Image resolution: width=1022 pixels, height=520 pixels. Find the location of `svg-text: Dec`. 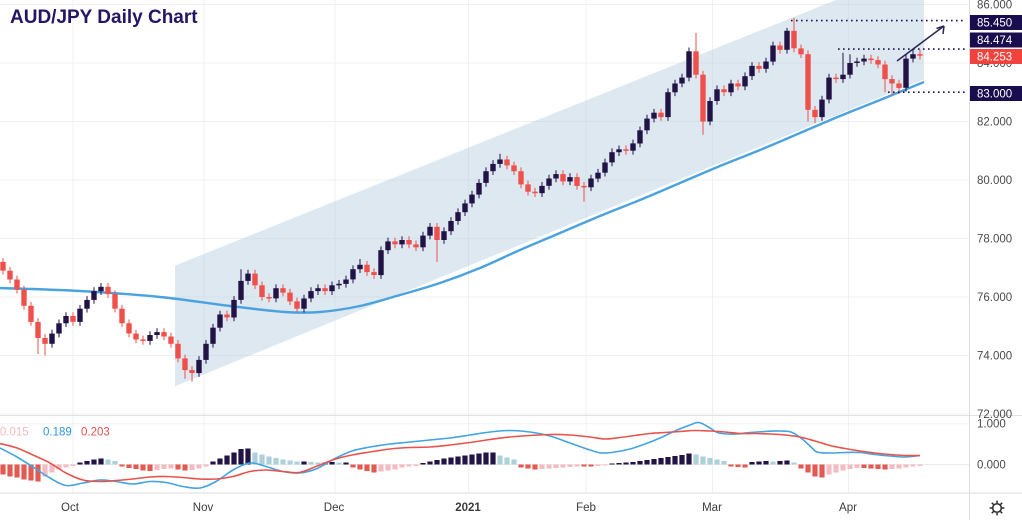

svg-text: Dec is located at coordinates (334, 508).